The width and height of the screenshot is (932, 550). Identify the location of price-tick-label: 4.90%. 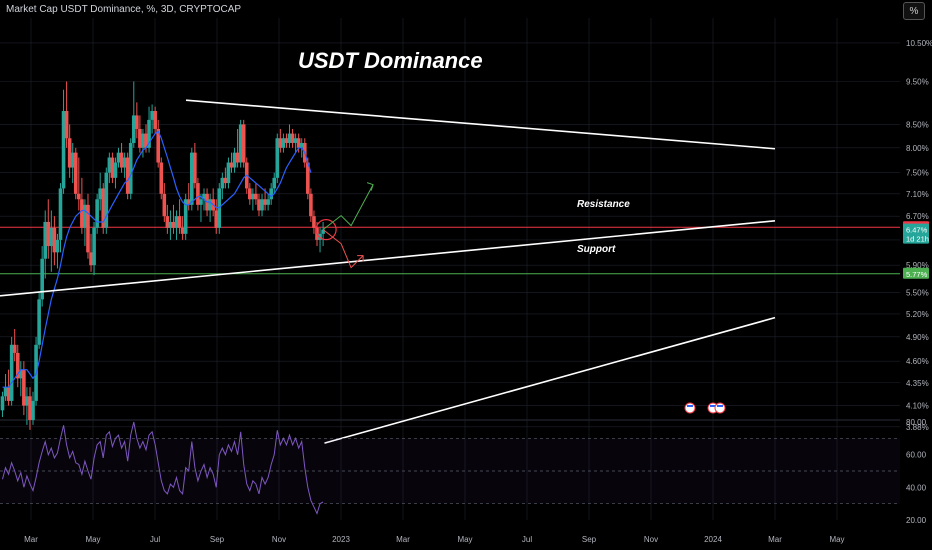
(917, 337).